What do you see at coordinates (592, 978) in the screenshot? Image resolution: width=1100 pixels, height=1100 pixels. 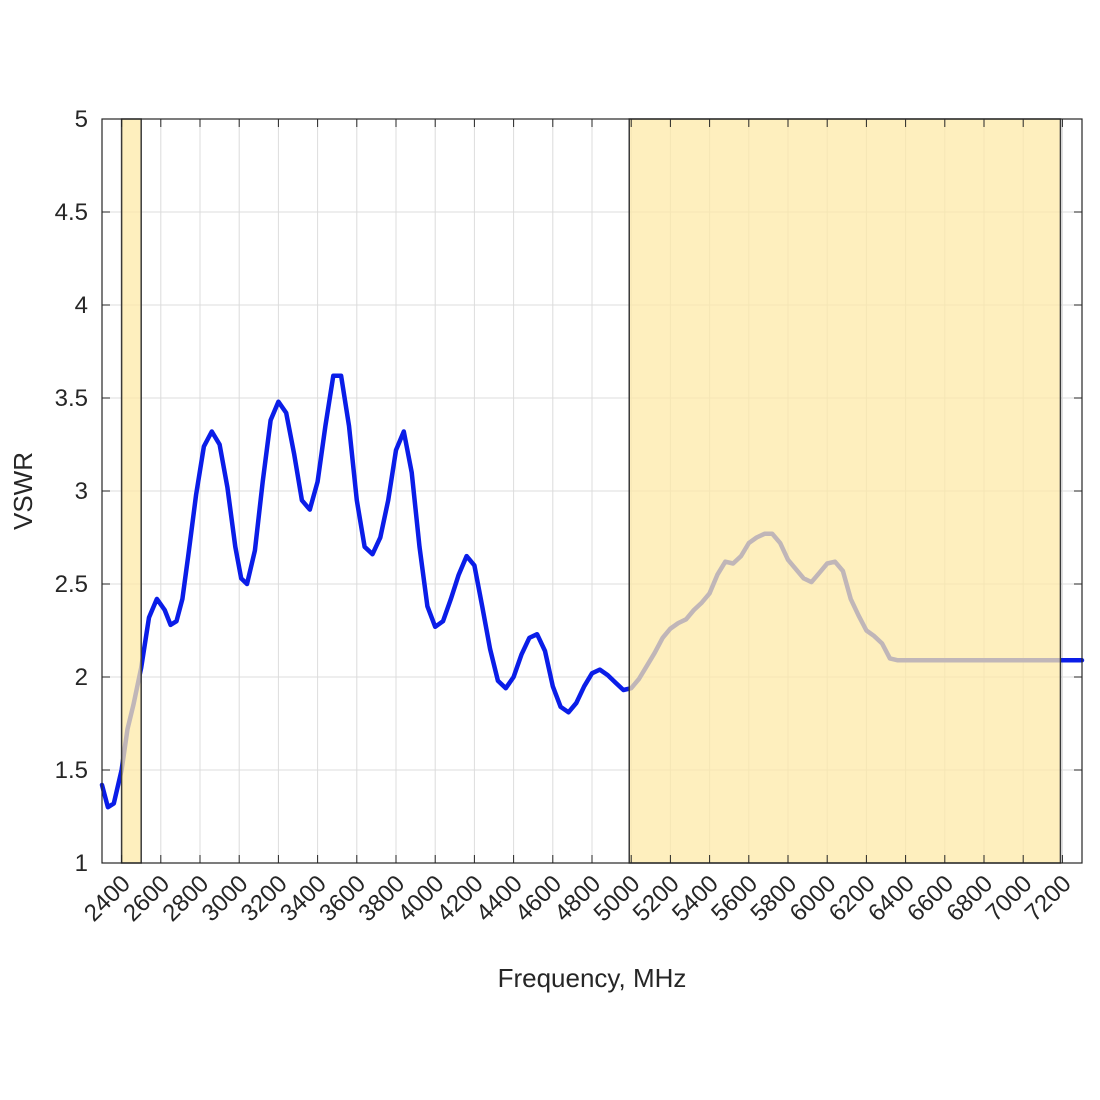 I see `x-axis-title: Frequency, MHz` at bounding box center [592, 978].